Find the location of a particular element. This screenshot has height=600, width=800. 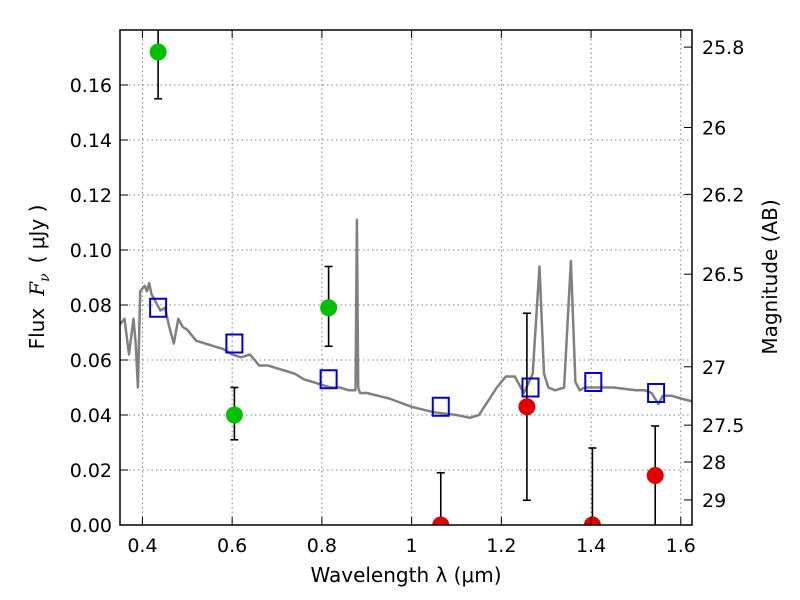

mag-tick-label: 26.5 is located at coordinates (723, 275).